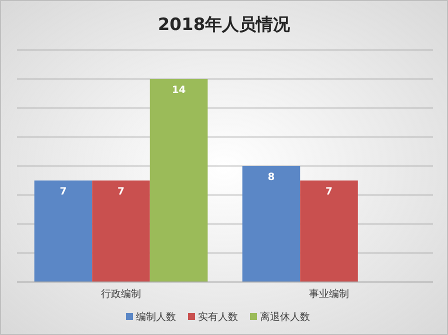 The image size is (448, 335). I want to click on x-tick-label: 事业编制, so click(329, 294).